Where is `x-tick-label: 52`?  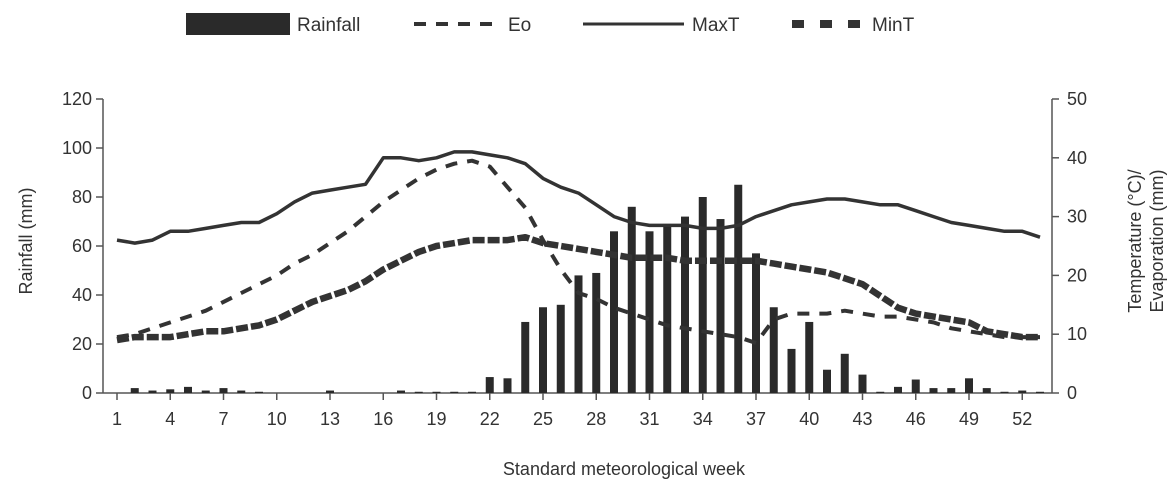 x-tick-label: 52 is located at coordinates (1022, 419).